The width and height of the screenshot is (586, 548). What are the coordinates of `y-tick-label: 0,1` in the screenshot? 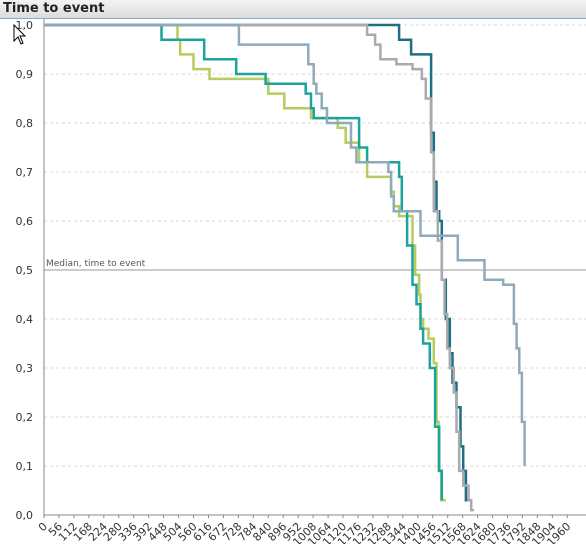 It's located at (25, 466).